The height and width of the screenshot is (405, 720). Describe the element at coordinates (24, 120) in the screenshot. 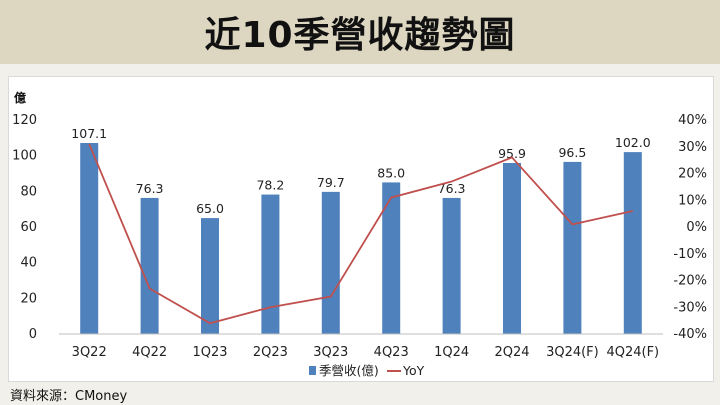

I see `y-left-tick-label: 120` at that location.